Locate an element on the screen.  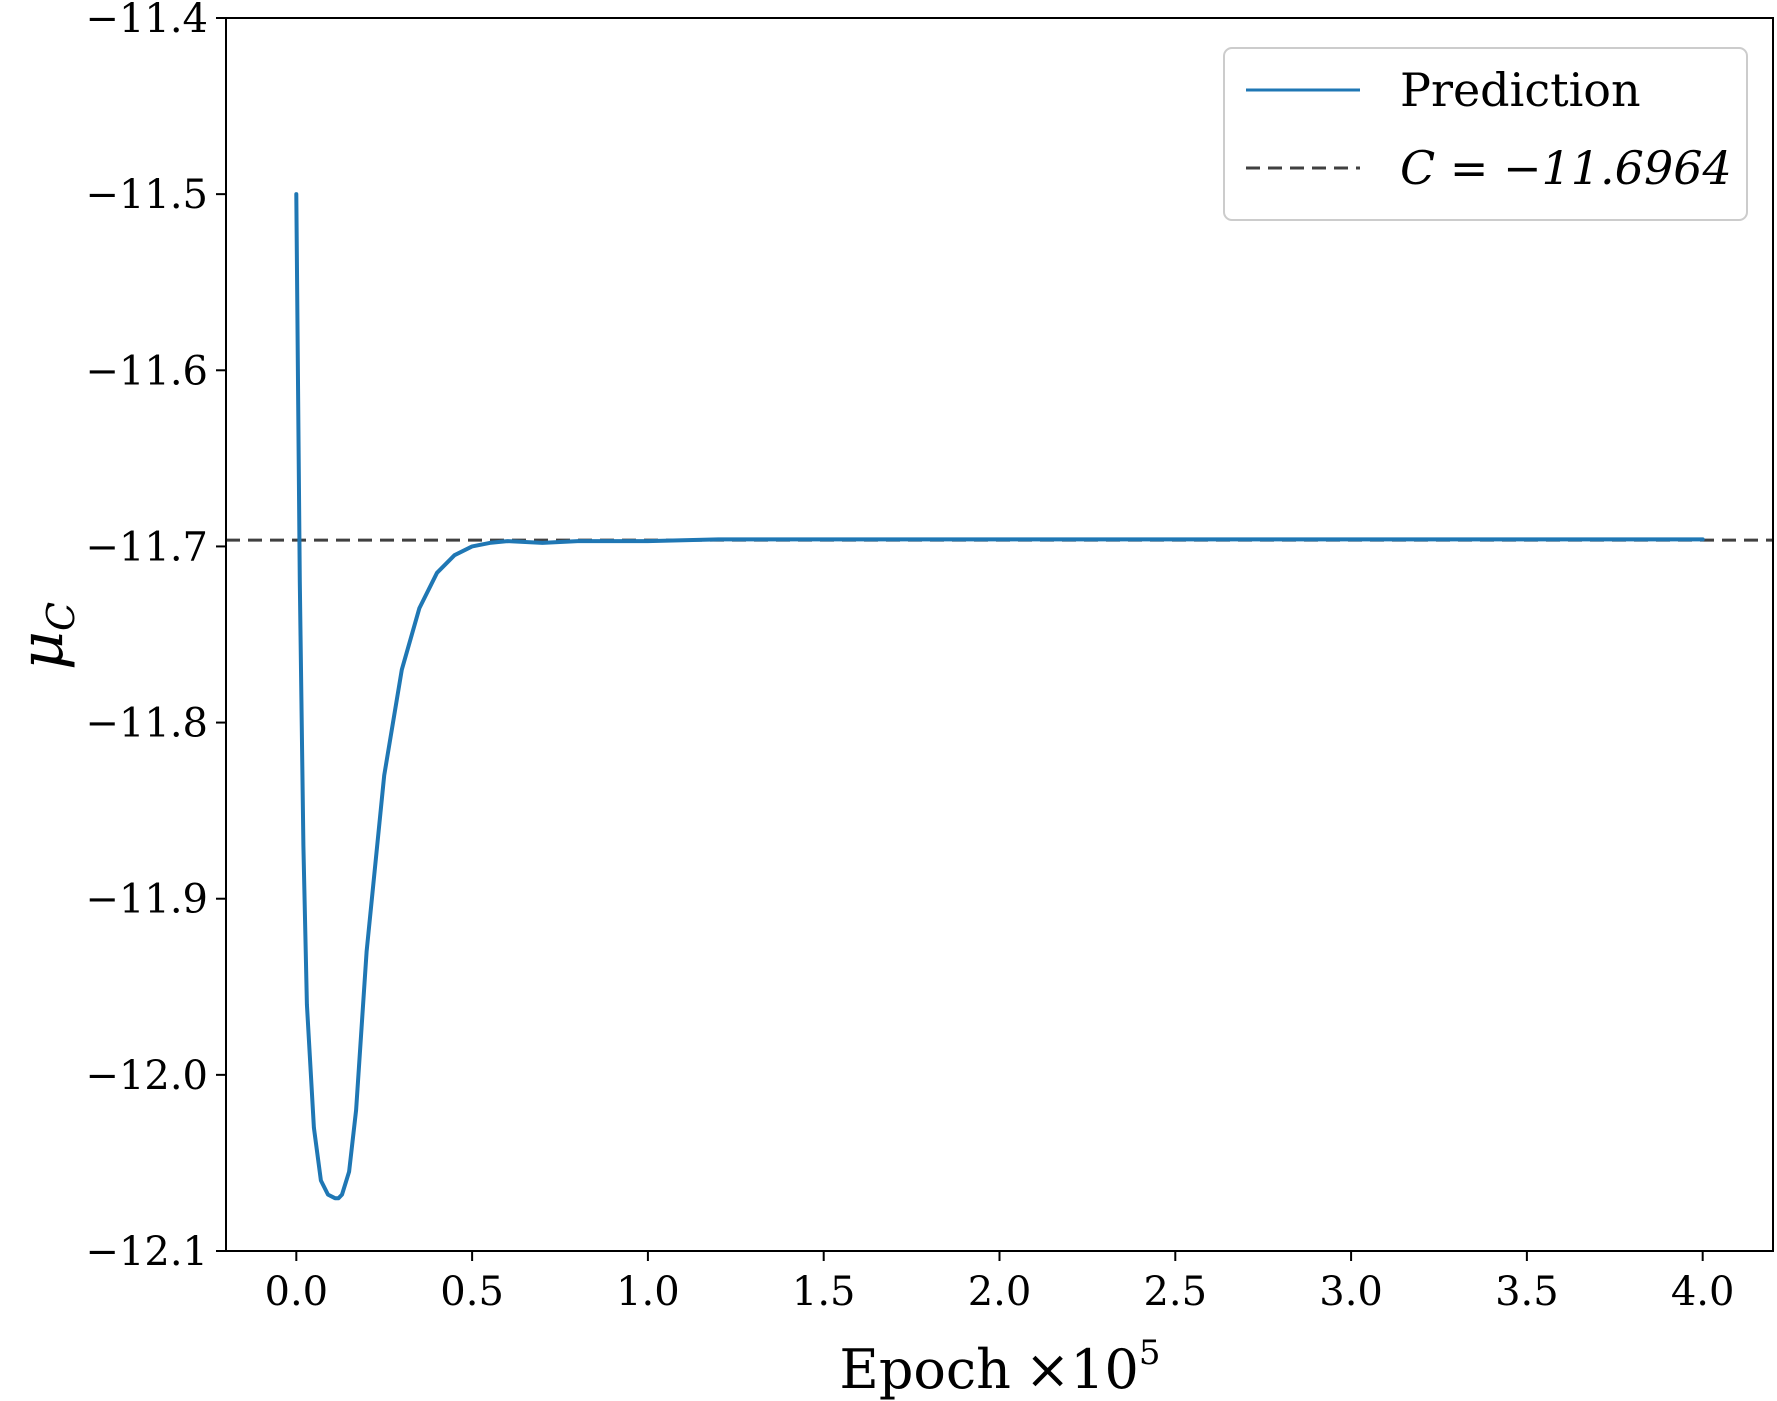
x-tick-label: 1.0 is located at coordinates (648, 1292).